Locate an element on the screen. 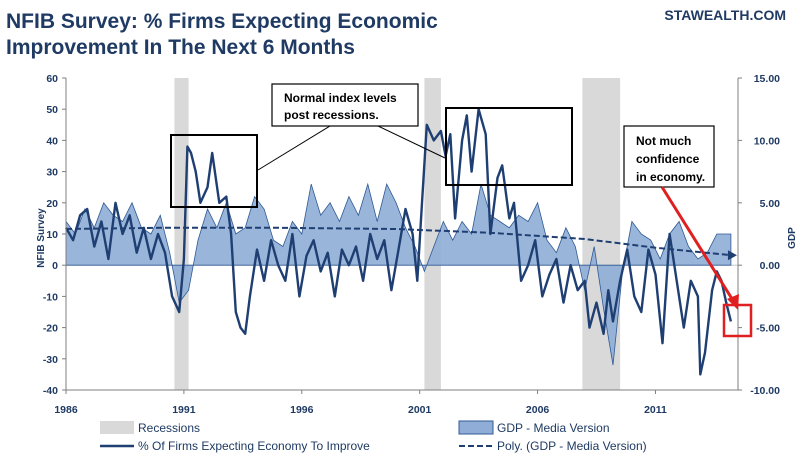  y-left-tick-label: 30 is located at coordinates (52, 173).